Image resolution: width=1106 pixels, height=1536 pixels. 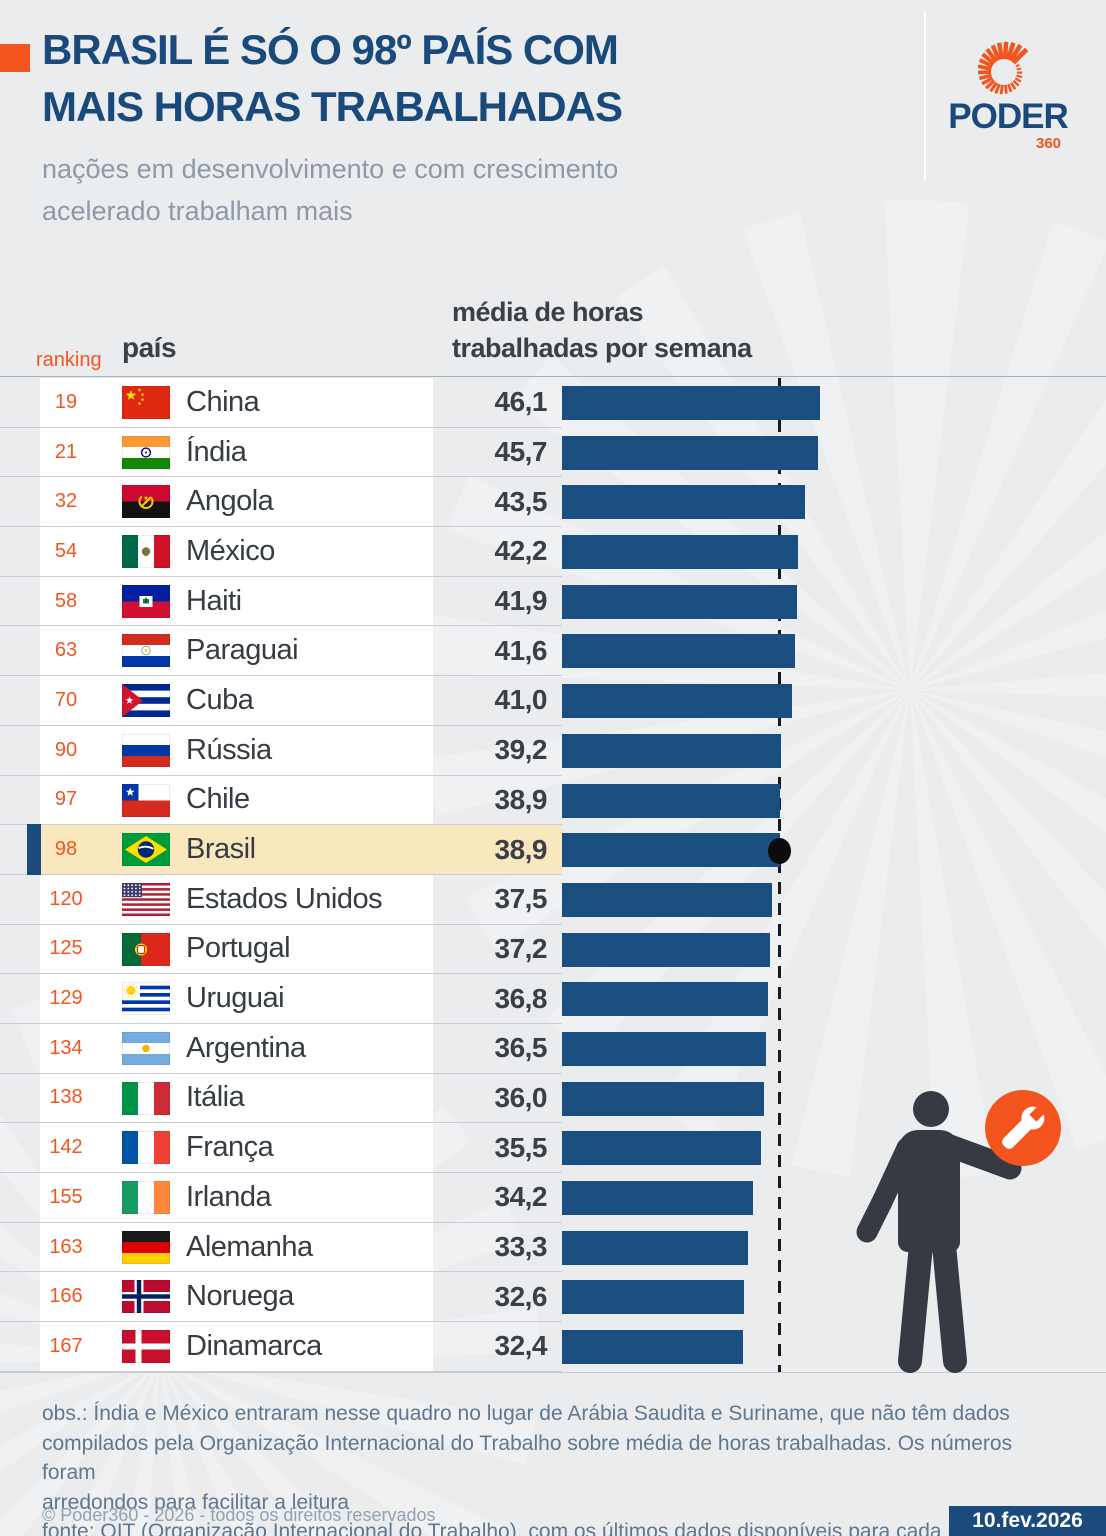 I want to click on flag-chile-icon, so click(x=146, y=800).